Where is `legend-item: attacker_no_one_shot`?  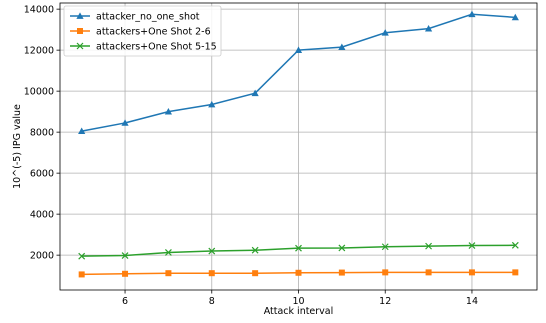
legend-item: attacker_no_one_shot is located at coordinates (135, 17).